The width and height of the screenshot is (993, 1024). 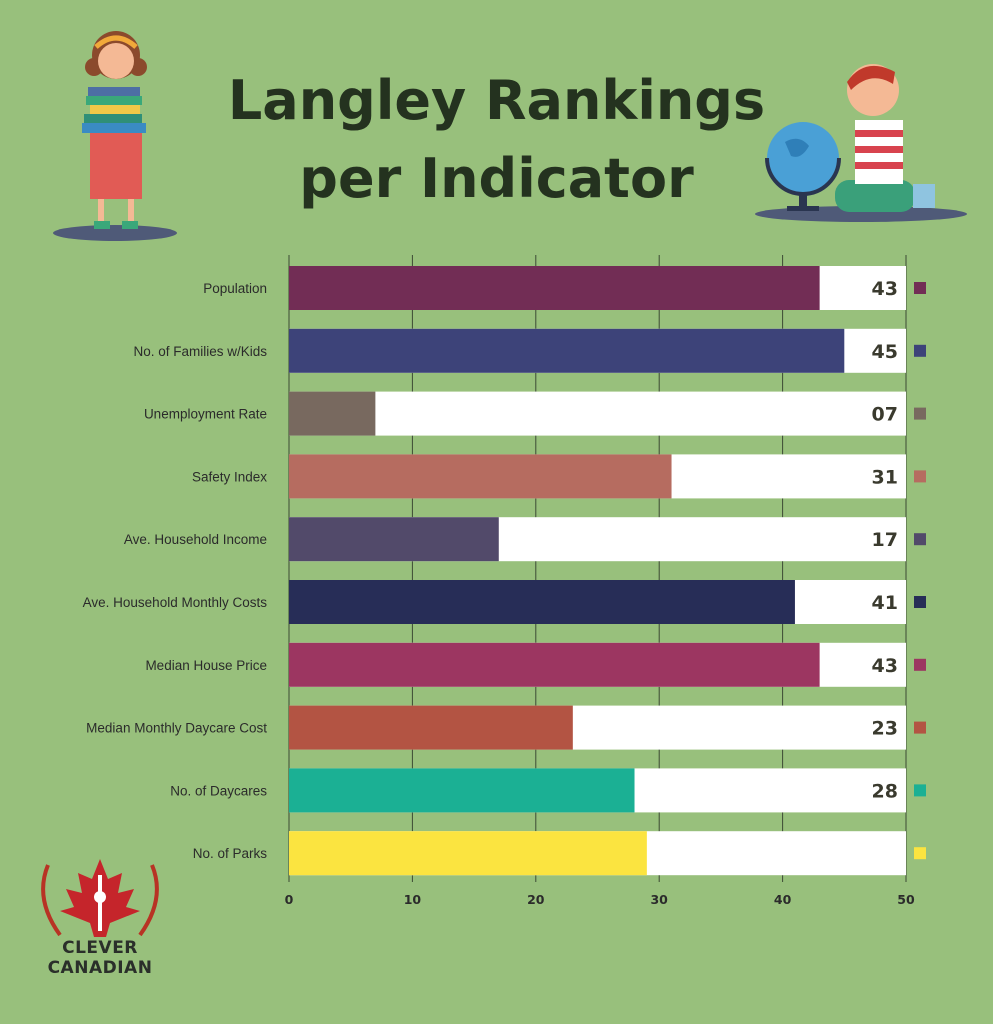 What do you see at coordinates (229, 476) in the screenshot?
I see `category-label: Safety Index` at bounding box center [229, 476].